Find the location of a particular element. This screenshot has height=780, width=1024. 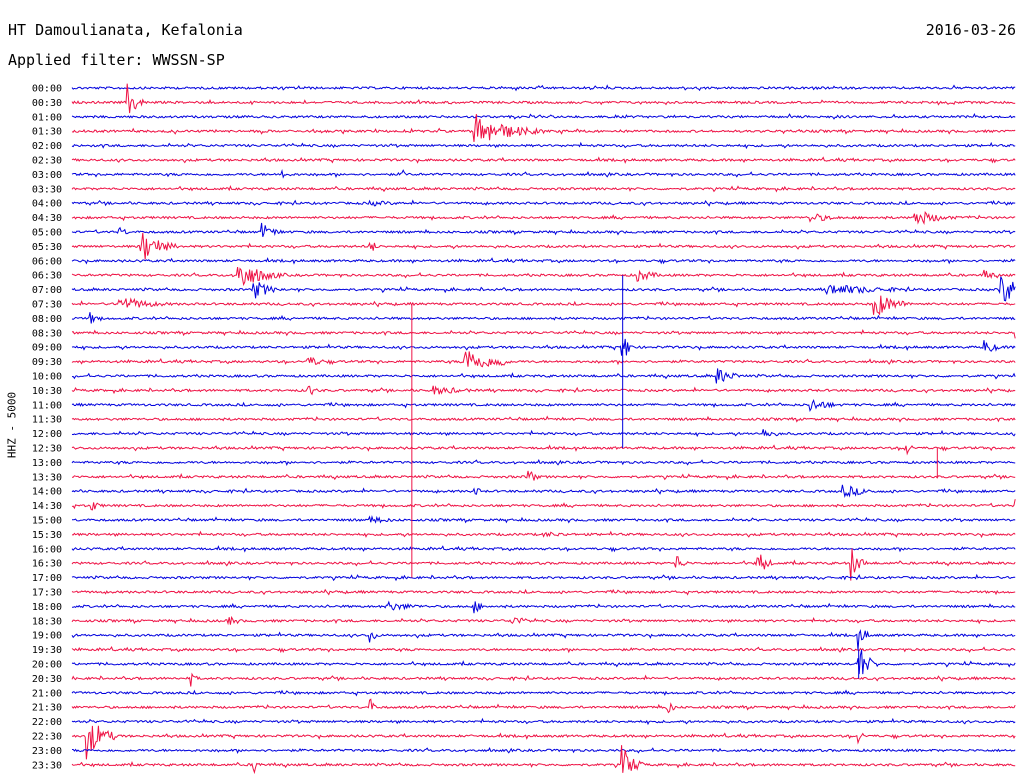

row-label: 01:00 is located at coordinates (47, 117).